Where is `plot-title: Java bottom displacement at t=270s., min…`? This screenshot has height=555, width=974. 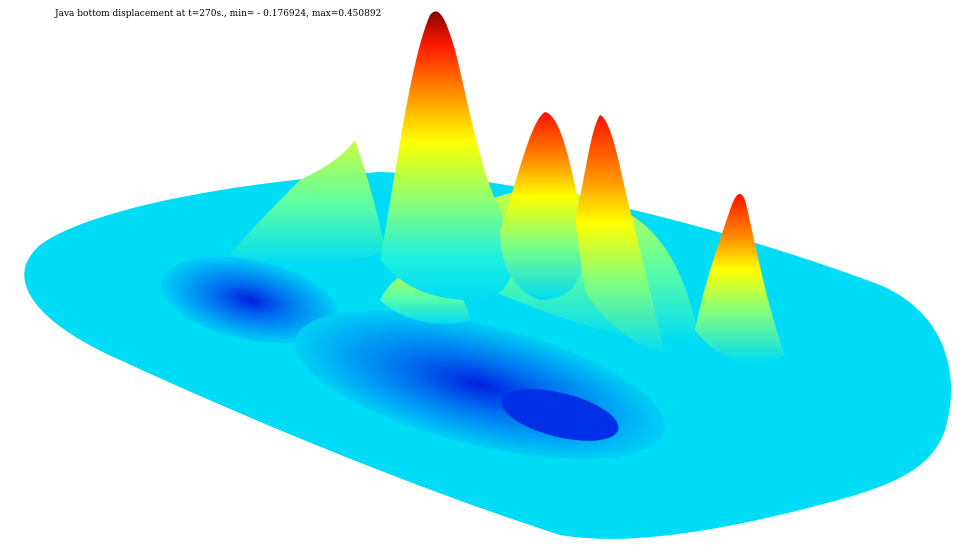
plot-title: Java bottom displacement at t=270s., min… is located at coordinates (217, 14).